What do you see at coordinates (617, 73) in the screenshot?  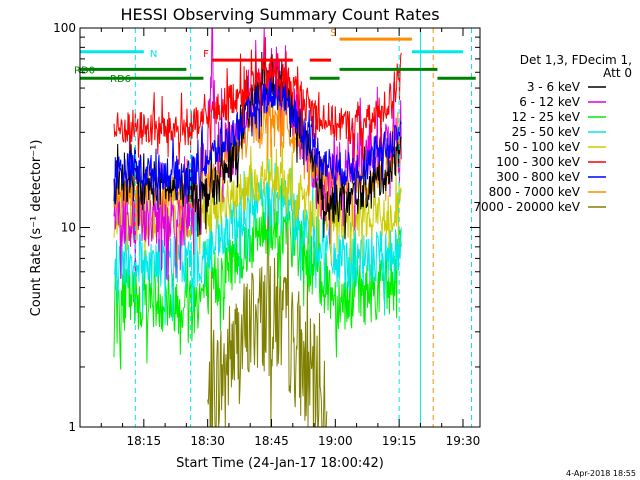 I see `legend-heading-line-2: Att 0` at bounding box center [617, 73].